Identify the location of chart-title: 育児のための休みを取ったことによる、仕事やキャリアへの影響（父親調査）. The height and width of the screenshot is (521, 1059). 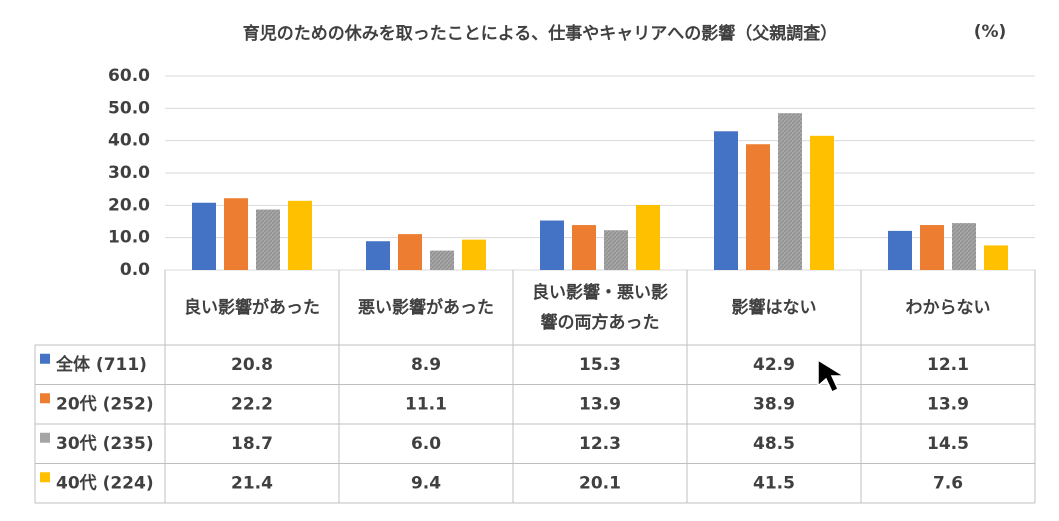
(540, 33).